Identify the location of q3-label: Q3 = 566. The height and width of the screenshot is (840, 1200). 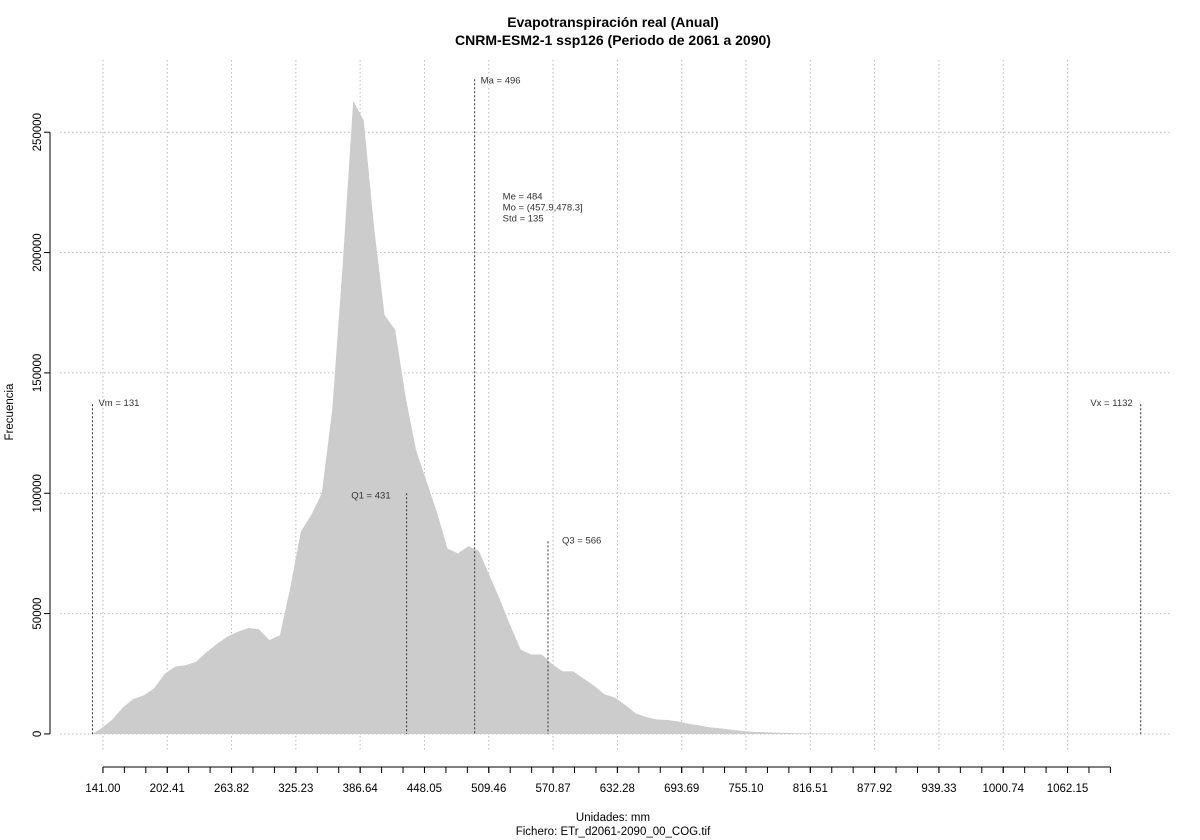
(581, 540).